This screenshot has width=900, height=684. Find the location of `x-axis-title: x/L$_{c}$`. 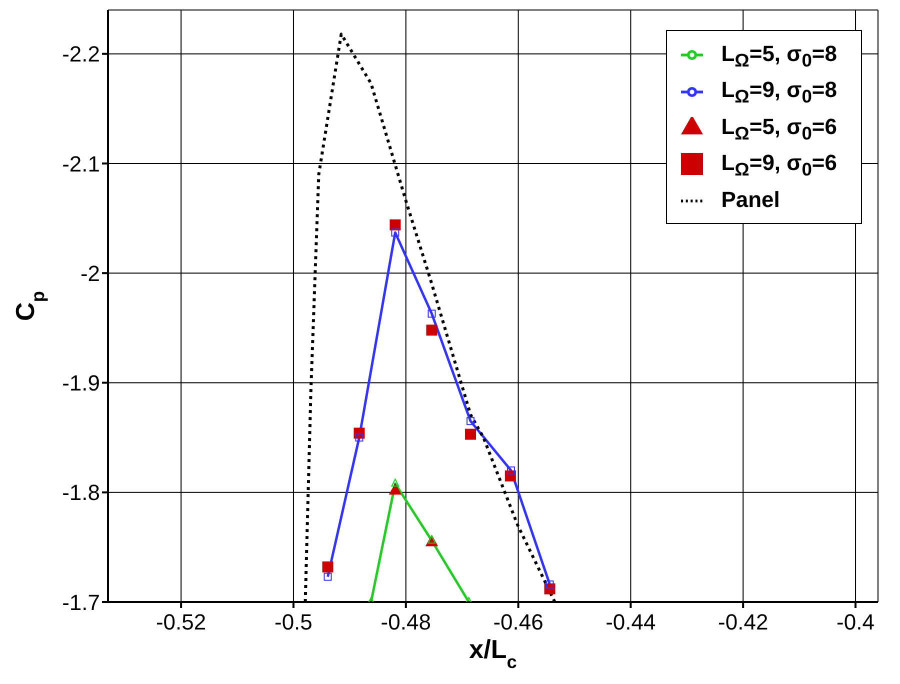

x-axis-title: x/L$_{c}$ is located at coordinates (493, 653).